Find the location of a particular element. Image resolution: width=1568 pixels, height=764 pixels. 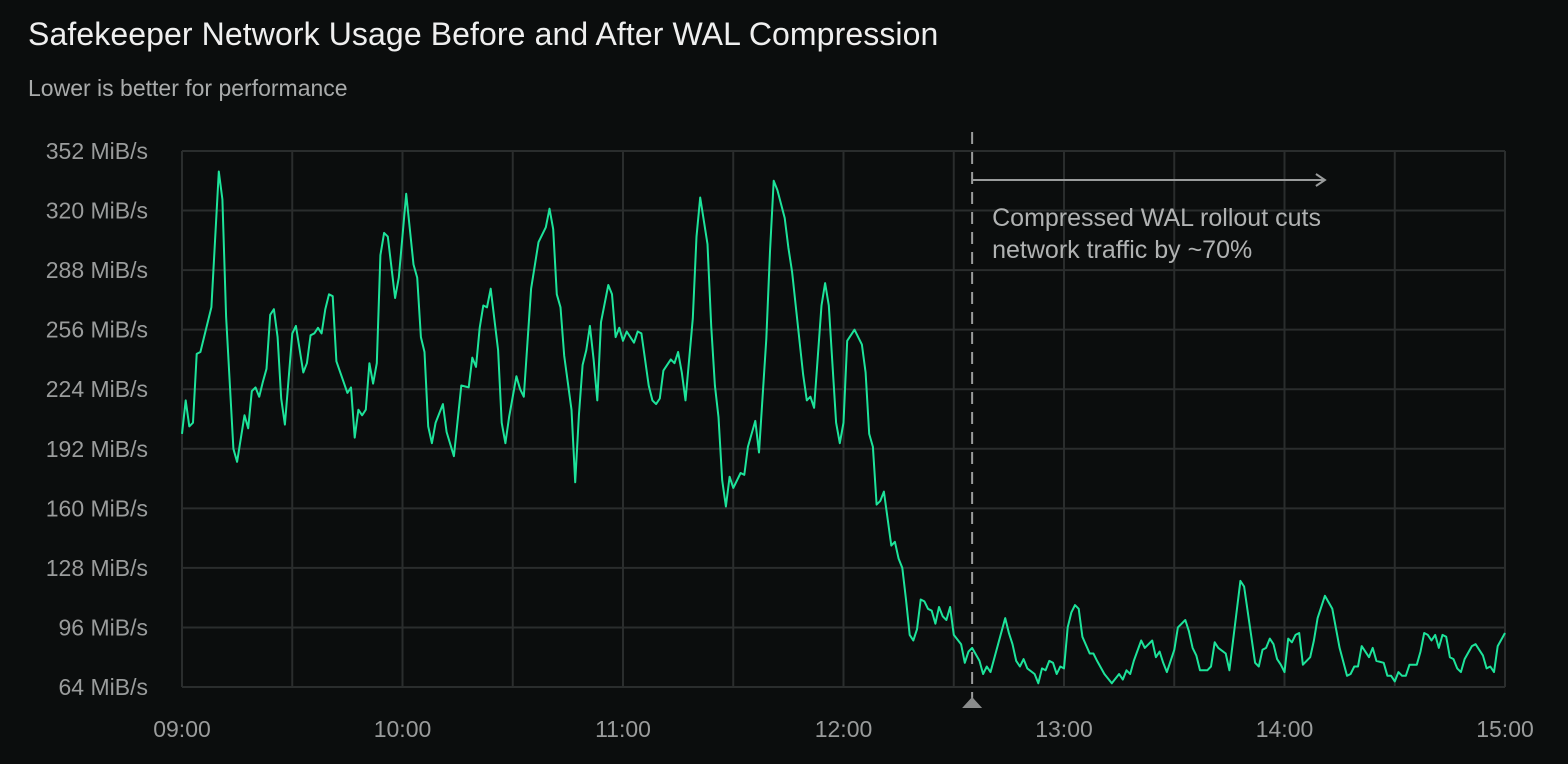

y-tick-label: 352 MiB/s is located at coordinates (97, 151).